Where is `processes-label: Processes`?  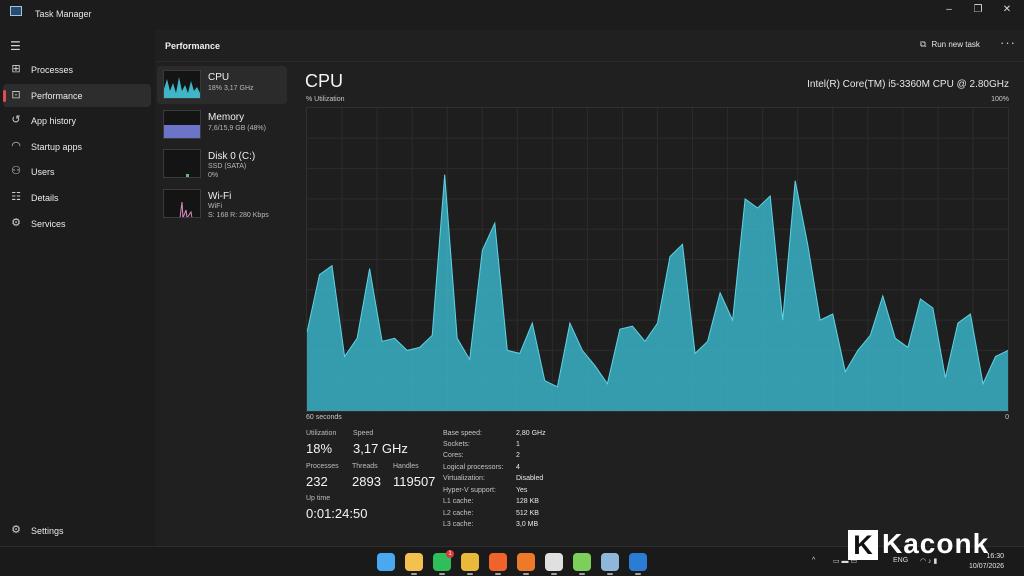 processes-label: Processes is located at coordinates (322, 466).